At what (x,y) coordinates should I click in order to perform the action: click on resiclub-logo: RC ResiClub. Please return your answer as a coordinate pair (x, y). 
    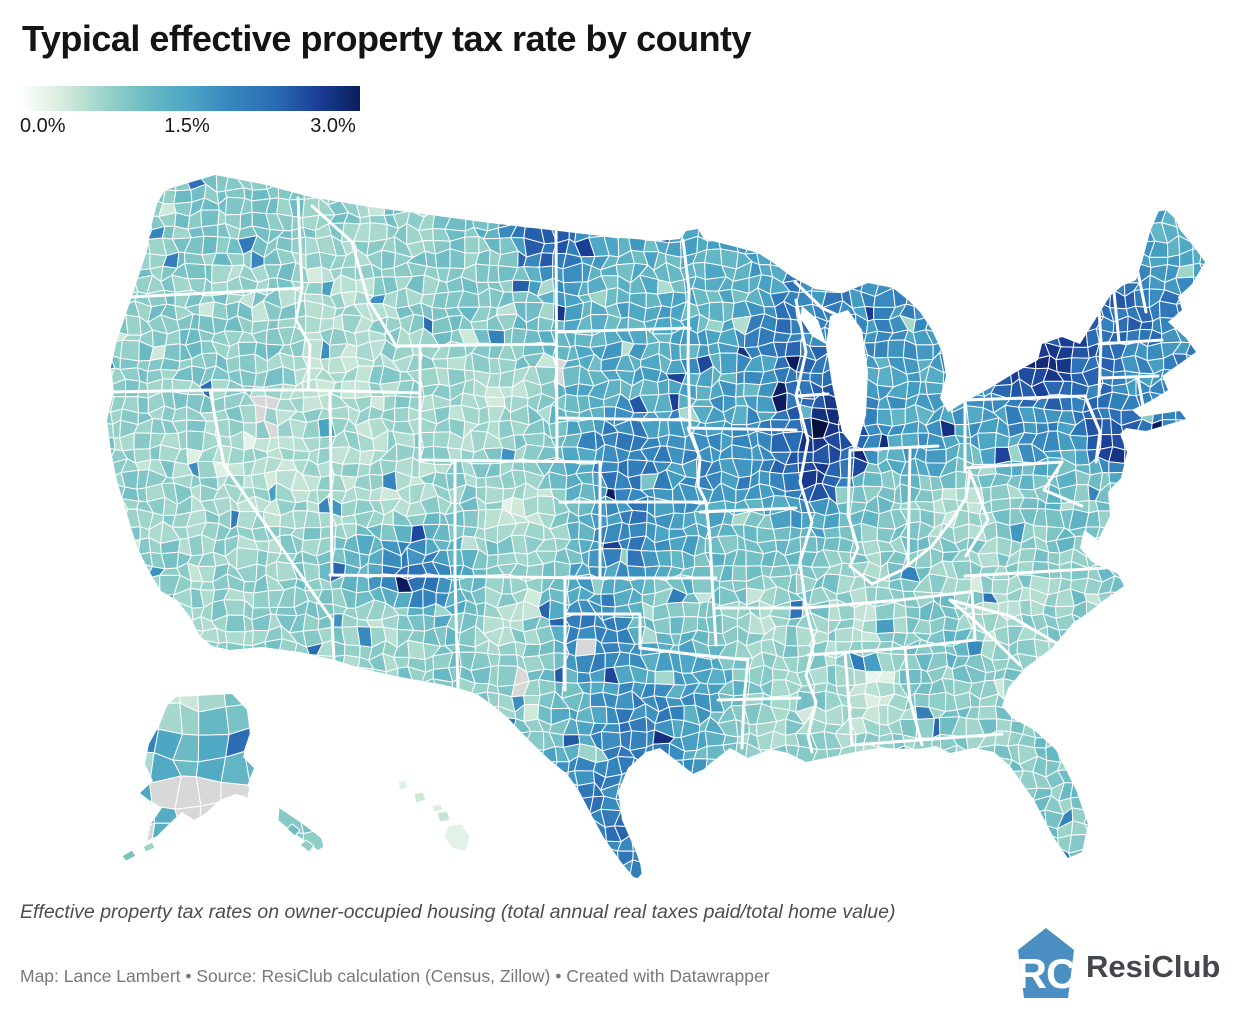
    Looking at the image, I should click on (1123, 964).